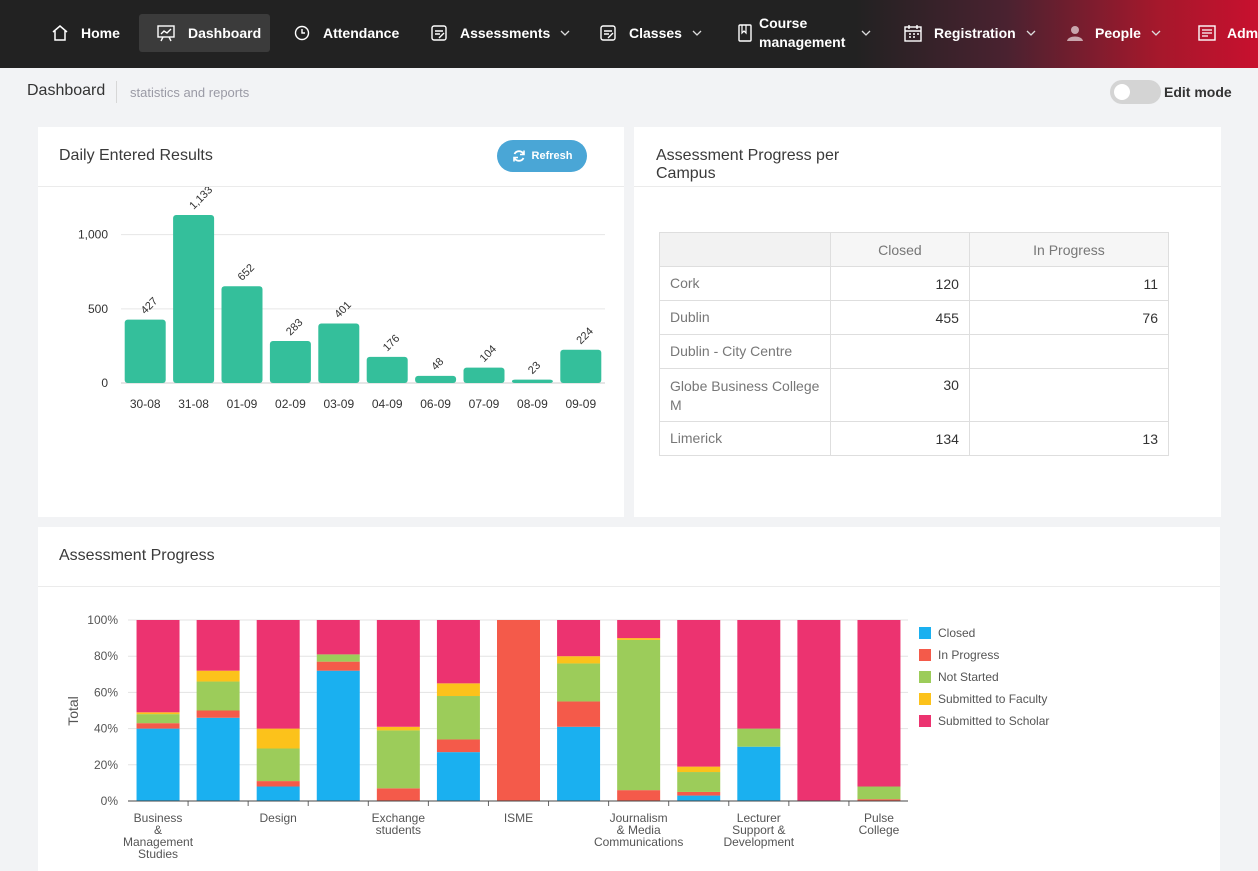  Describe the element at coordinates (984, 633) in the screenshot. I see `legend-item-closed: Closed` at that location.